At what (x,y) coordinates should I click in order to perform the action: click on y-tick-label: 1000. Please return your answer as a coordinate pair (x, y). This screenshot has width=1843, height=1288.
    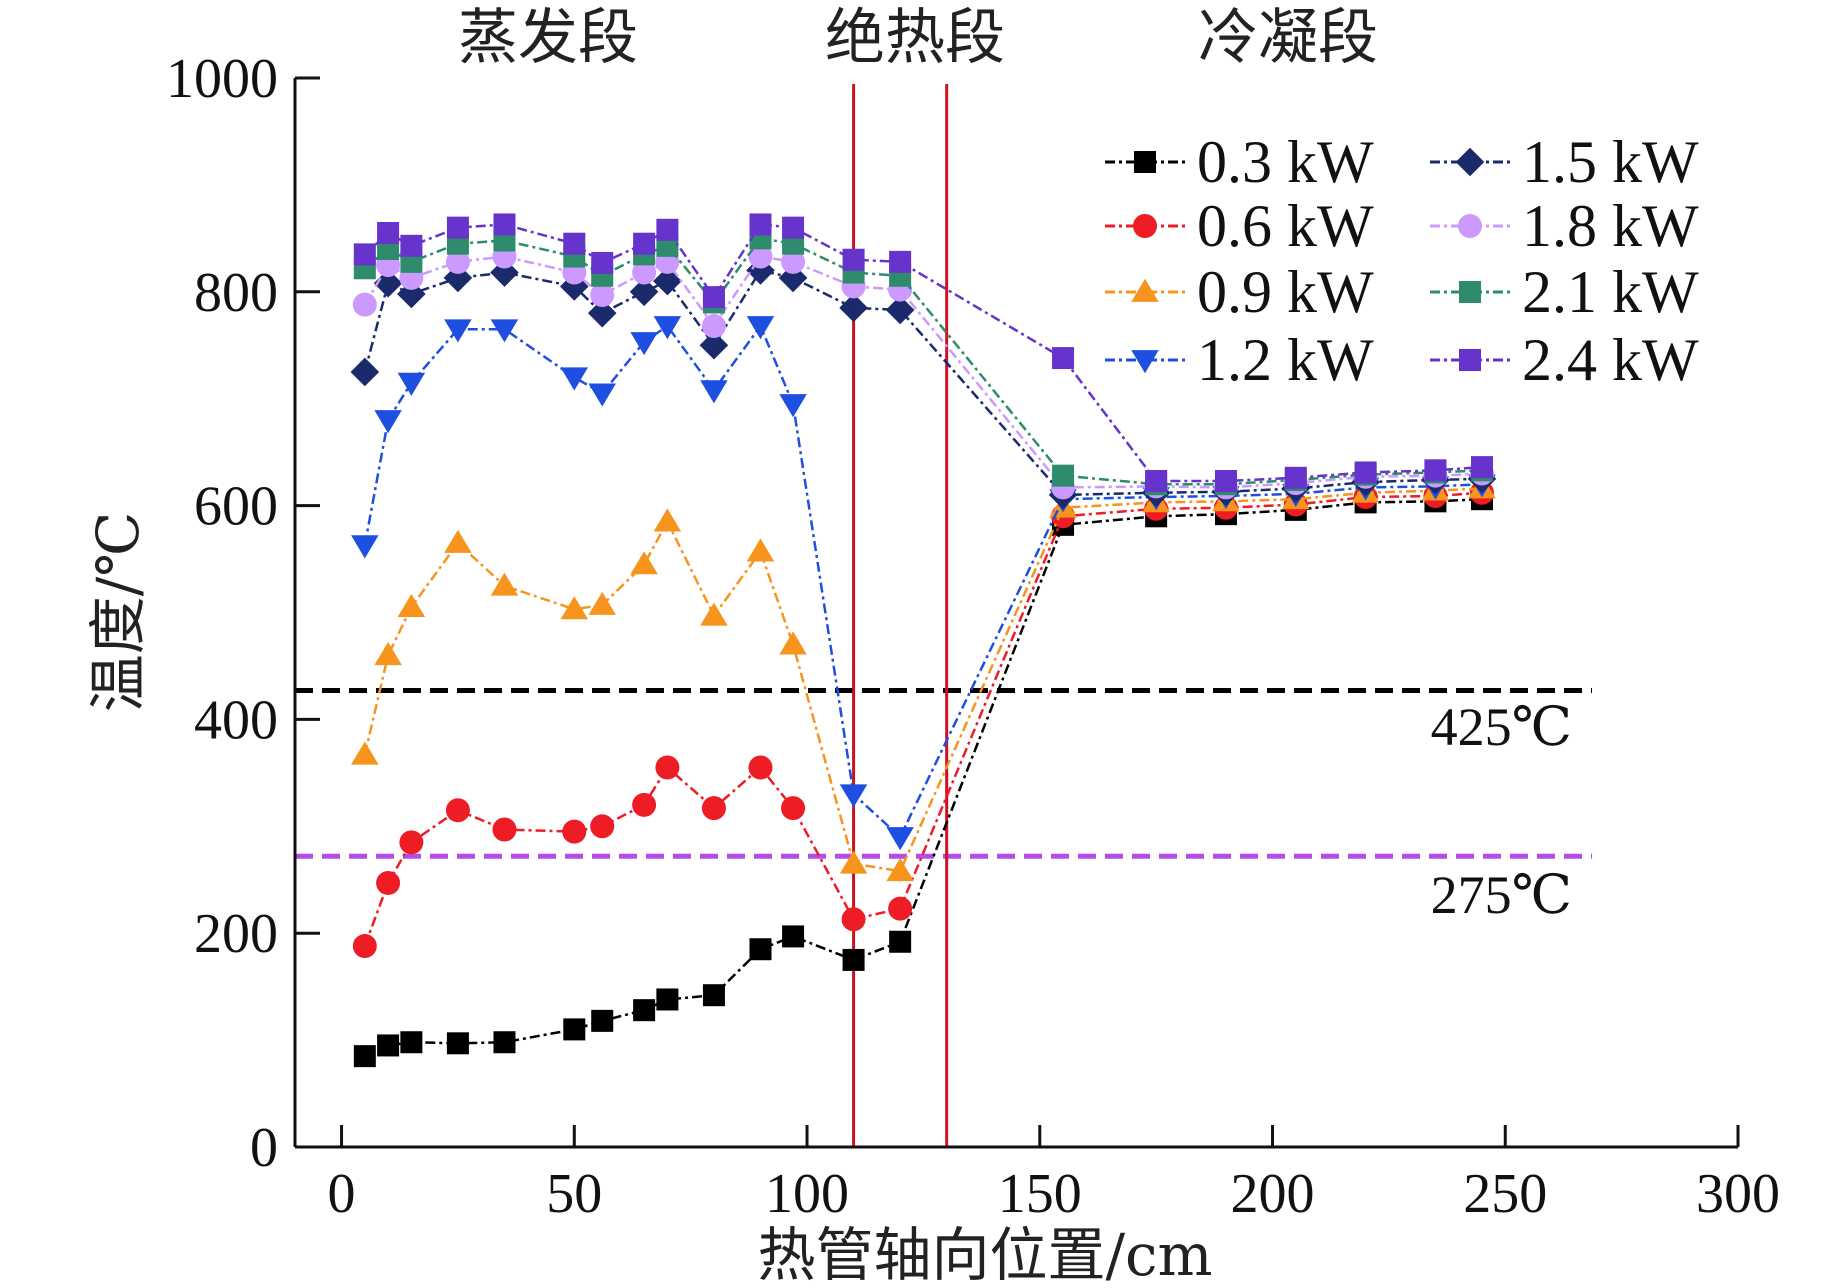
    Looking at the image, I should click on (222, 79).